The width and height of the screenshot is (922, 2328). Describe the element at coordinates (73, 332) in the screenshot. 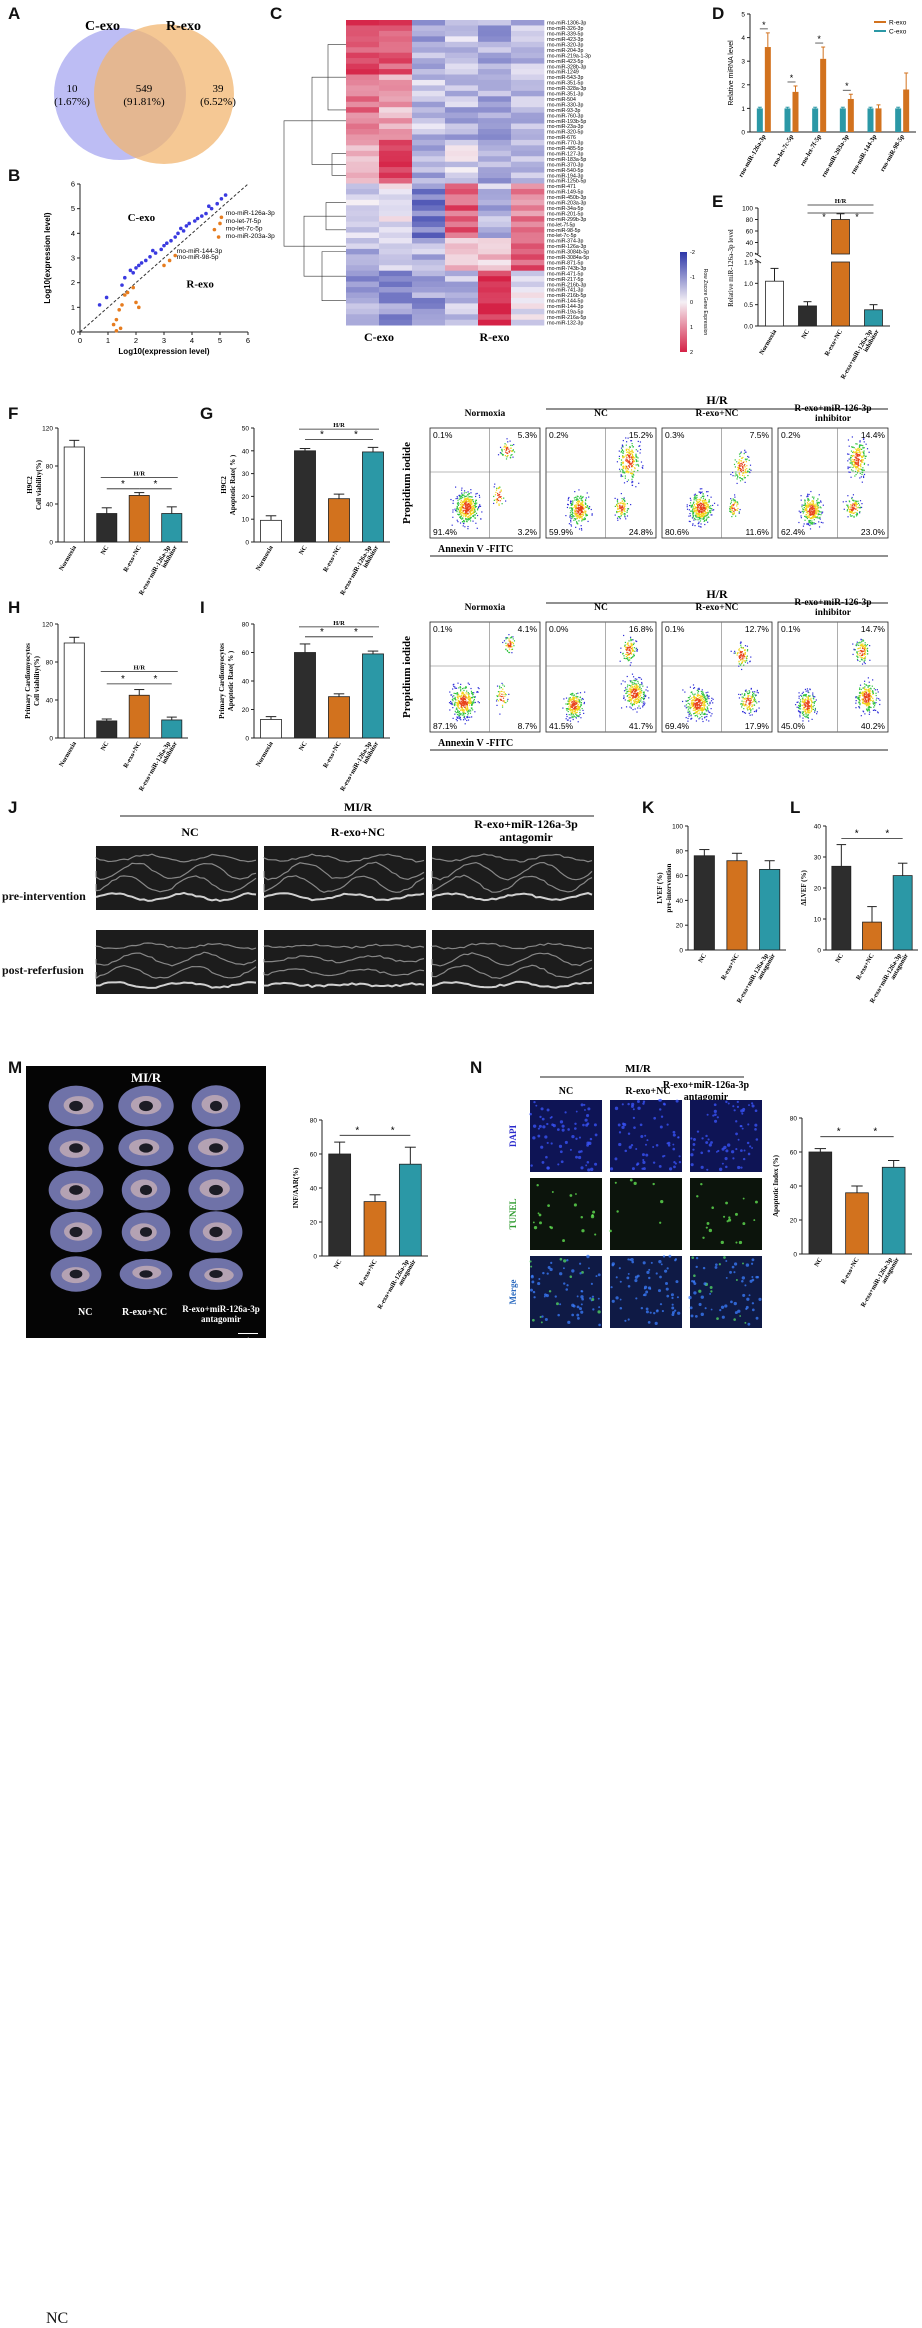

I see `y-tick-label: 0` at that location.